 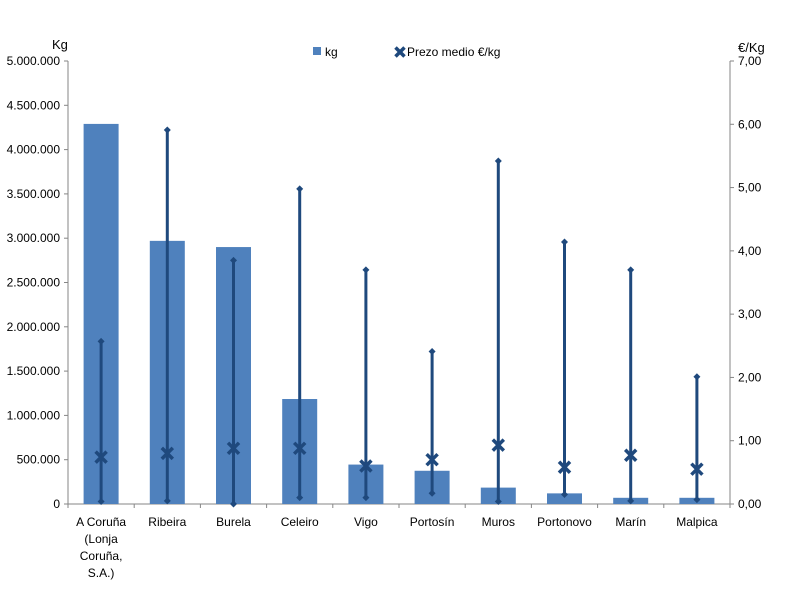 I want to click on category-label-line: Muros, so click(x=498, y=522).